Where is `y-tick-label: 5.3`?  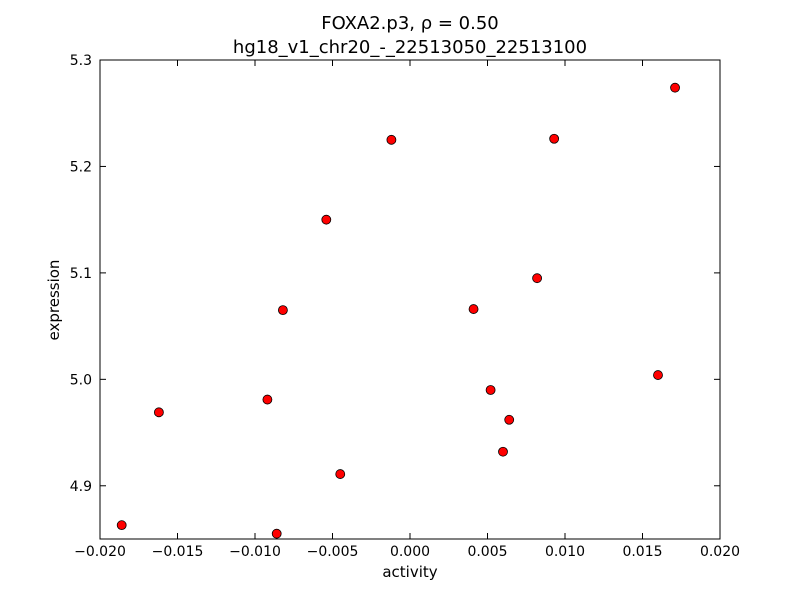
y-tick-label: 5.3 is located at coordinates (81, 61).